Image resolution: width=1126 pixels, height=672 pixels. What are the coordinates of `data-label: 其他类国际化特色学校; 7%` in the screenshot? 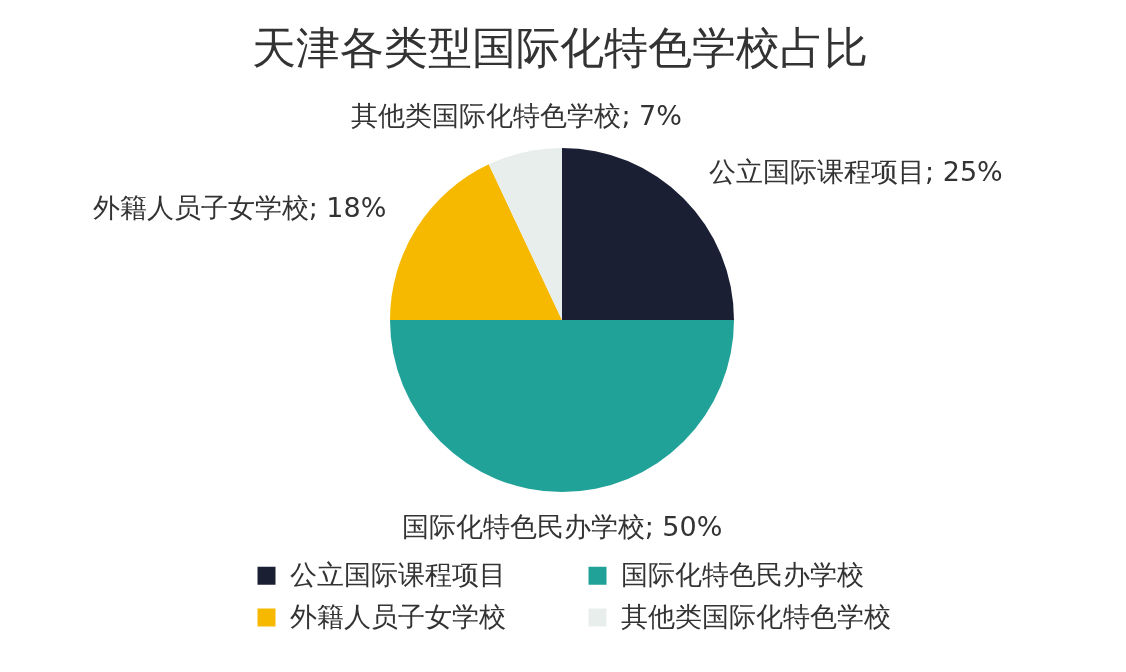 It's located at (516, 116).